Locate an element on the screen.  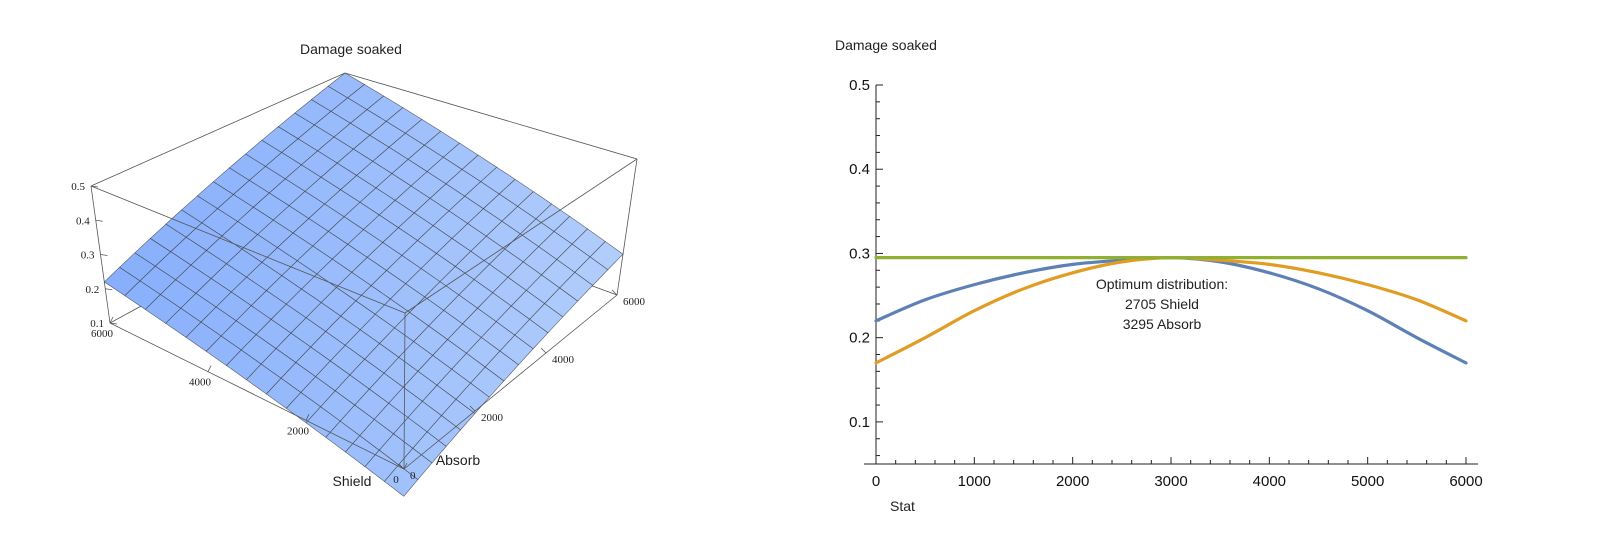
x-tick-label: 5000 is located at coordinates (1367, 481).